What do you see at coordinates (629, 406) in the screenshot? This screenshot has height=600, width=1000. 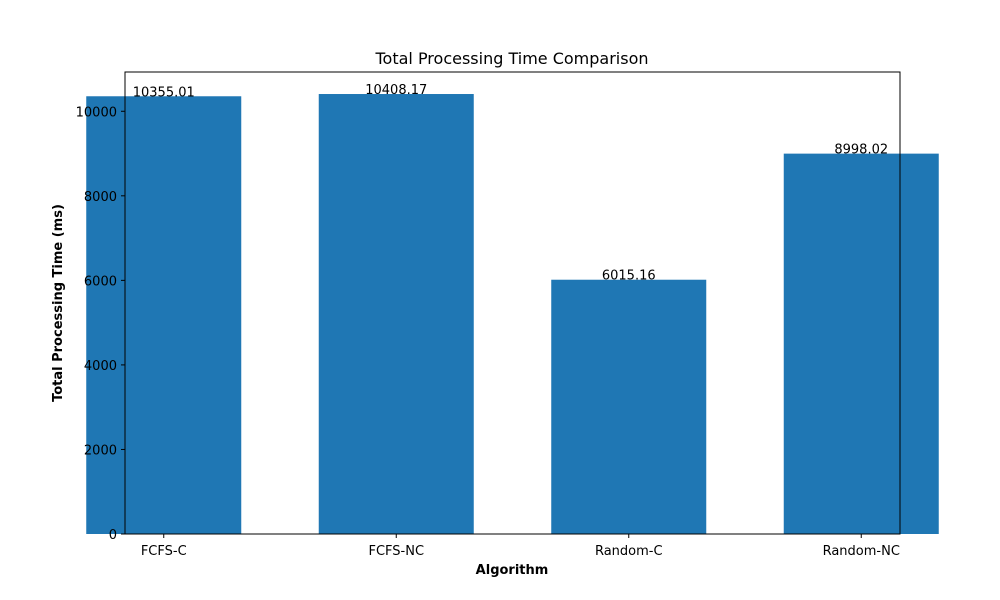 I see `bar-random-c` at bounding box center [629, 406].